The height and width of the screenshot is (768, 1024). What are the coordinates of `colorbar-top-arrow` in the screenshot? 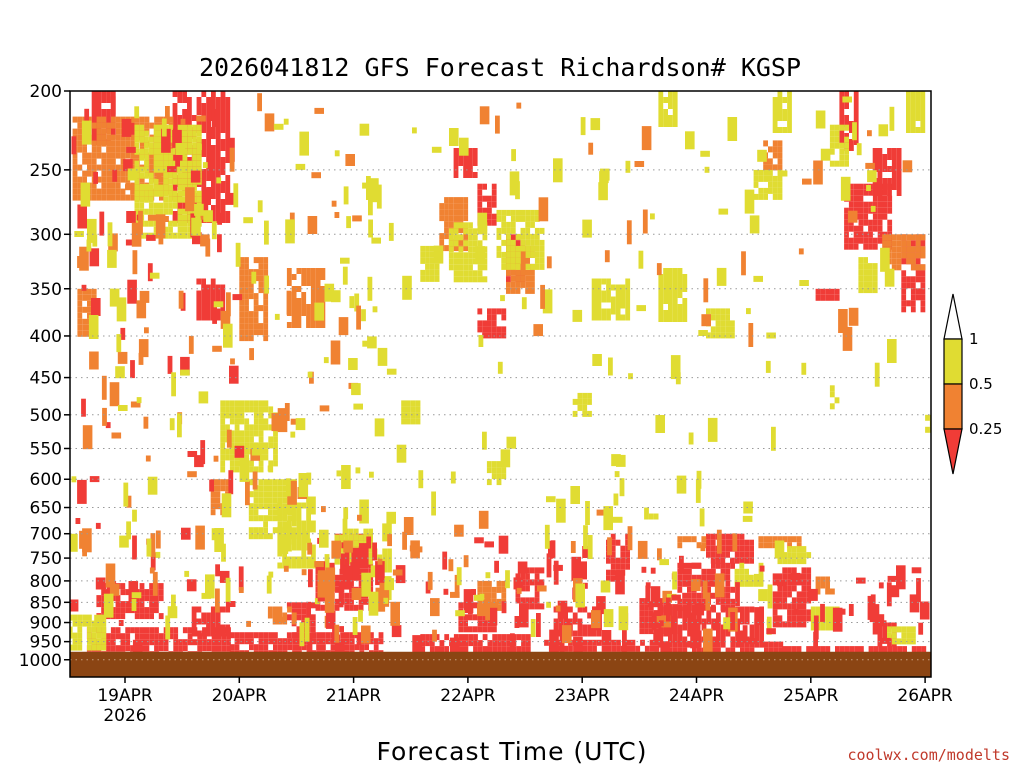 It's located at (953, 316).